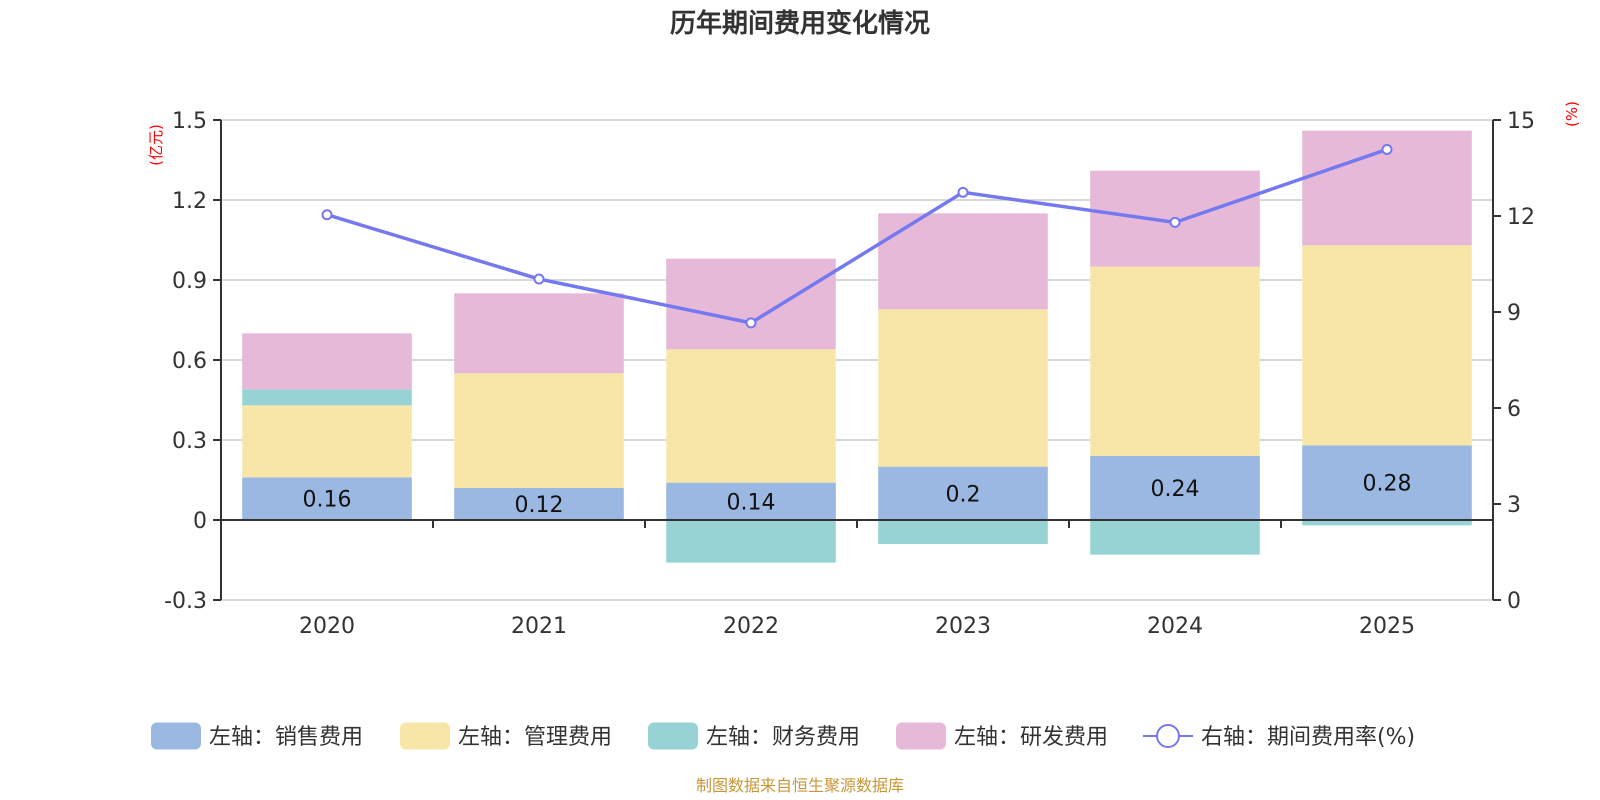 Image resolution: width=1600 pixels, height=800 pixels. Describe the element at coordinates (1521, 121) in the screenshot. I see `right-axis-tick-label: 15` at that location.